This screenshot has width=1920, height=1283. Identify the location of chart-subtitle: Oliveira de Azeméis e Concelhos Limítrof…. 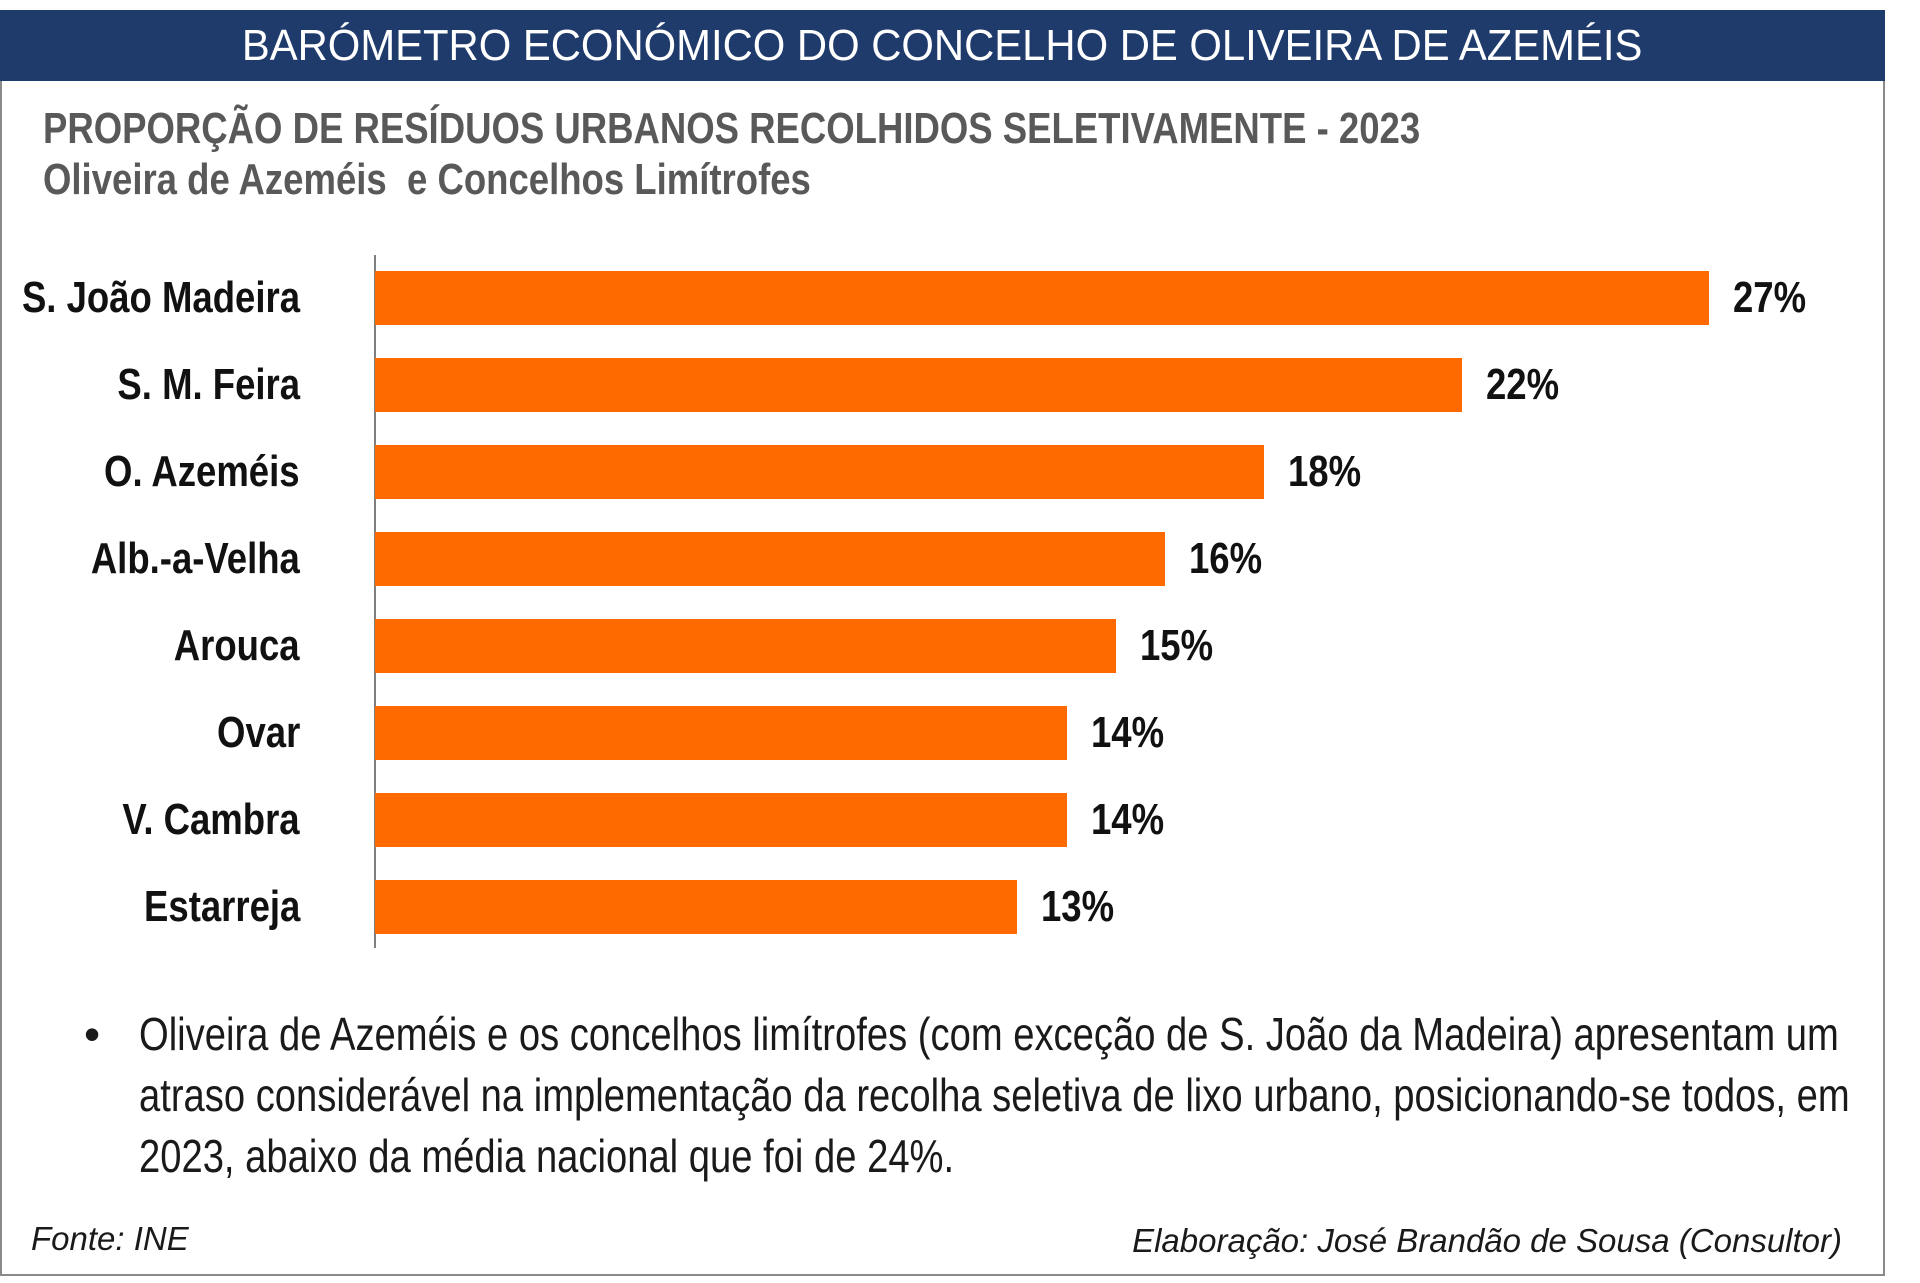
(427, 179).